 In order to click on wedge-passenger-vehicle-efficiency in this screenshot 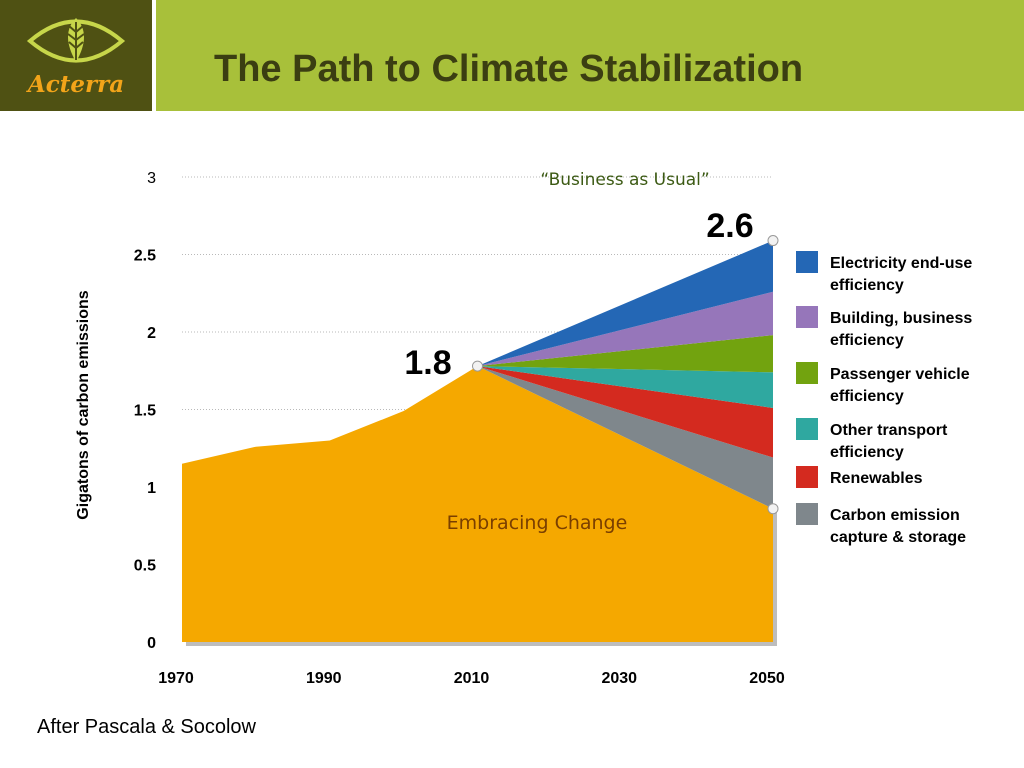, I will do `click(625, 354)`.